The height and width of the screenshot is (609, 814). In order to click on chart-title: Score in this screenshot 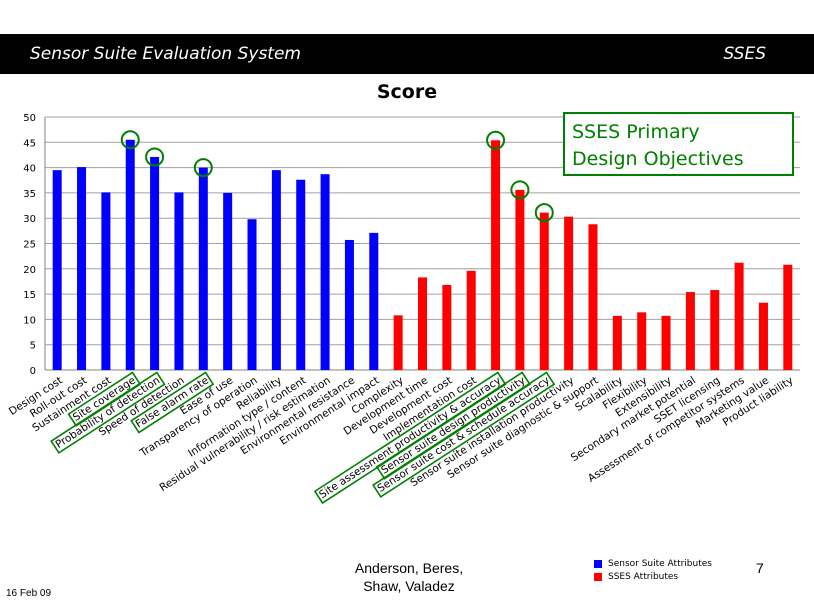, I will do `click(407, 92)`.